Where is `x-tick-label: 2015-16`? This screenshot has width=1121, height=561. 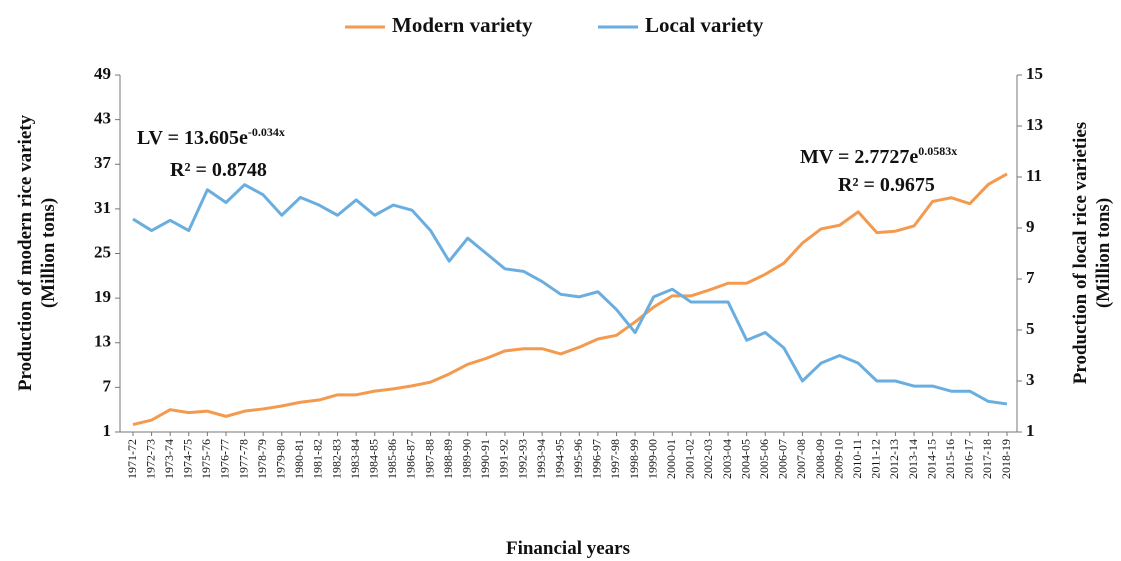
x-tick-label: 2015-16 is located at coordinates (950, 459).